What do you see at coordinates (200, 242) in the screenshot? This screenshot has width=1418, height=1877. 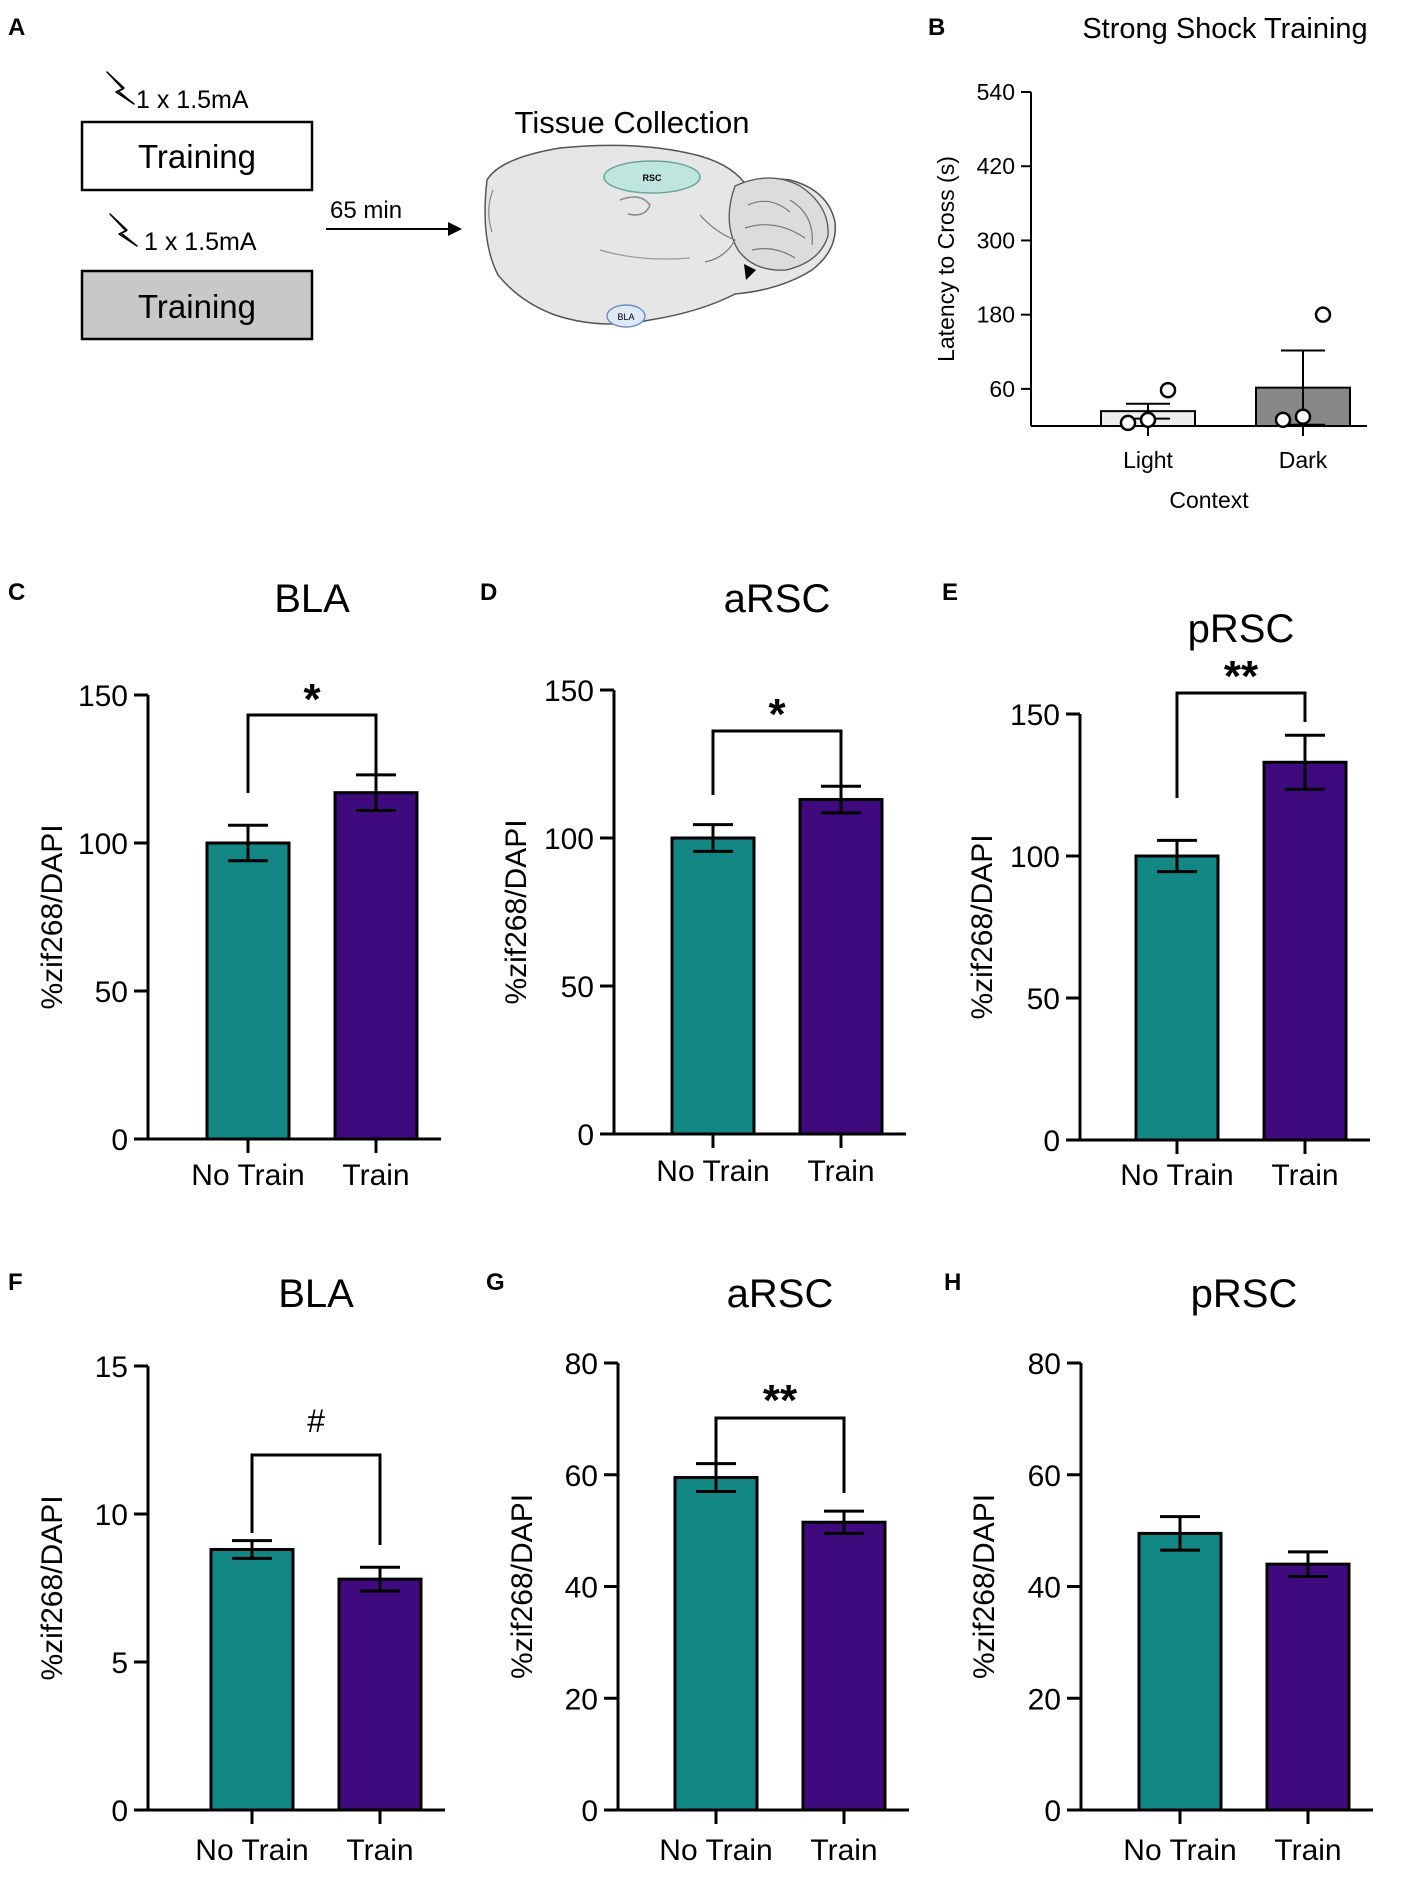 I see `shock-label-bottom: 1 x 1.5mA` at bounding box center [200, 242].